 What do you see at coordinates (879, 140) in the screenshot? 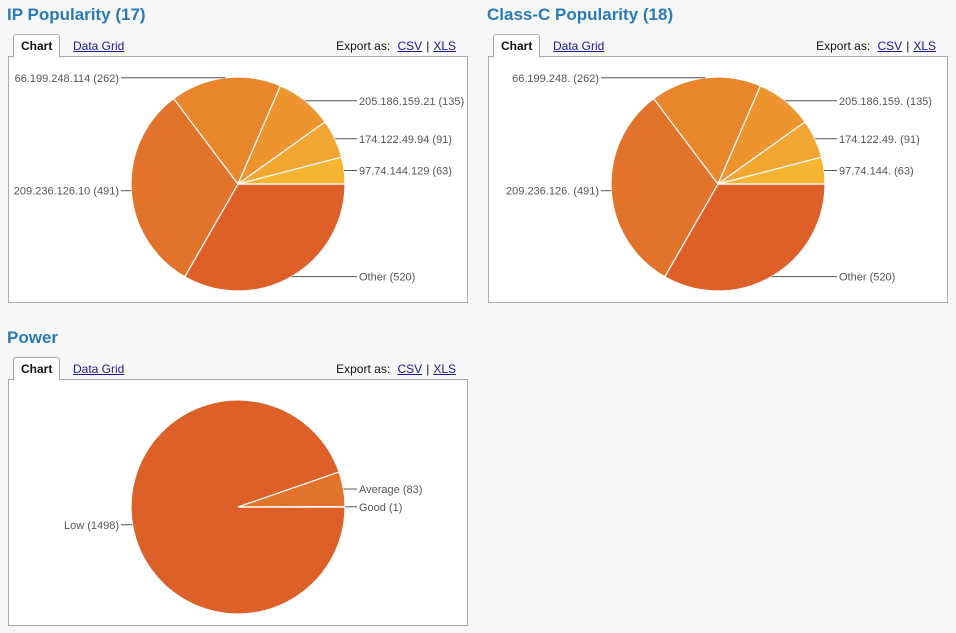
I see `slice-label: 174.122.49. (91)` at bounding box center [879, 140].